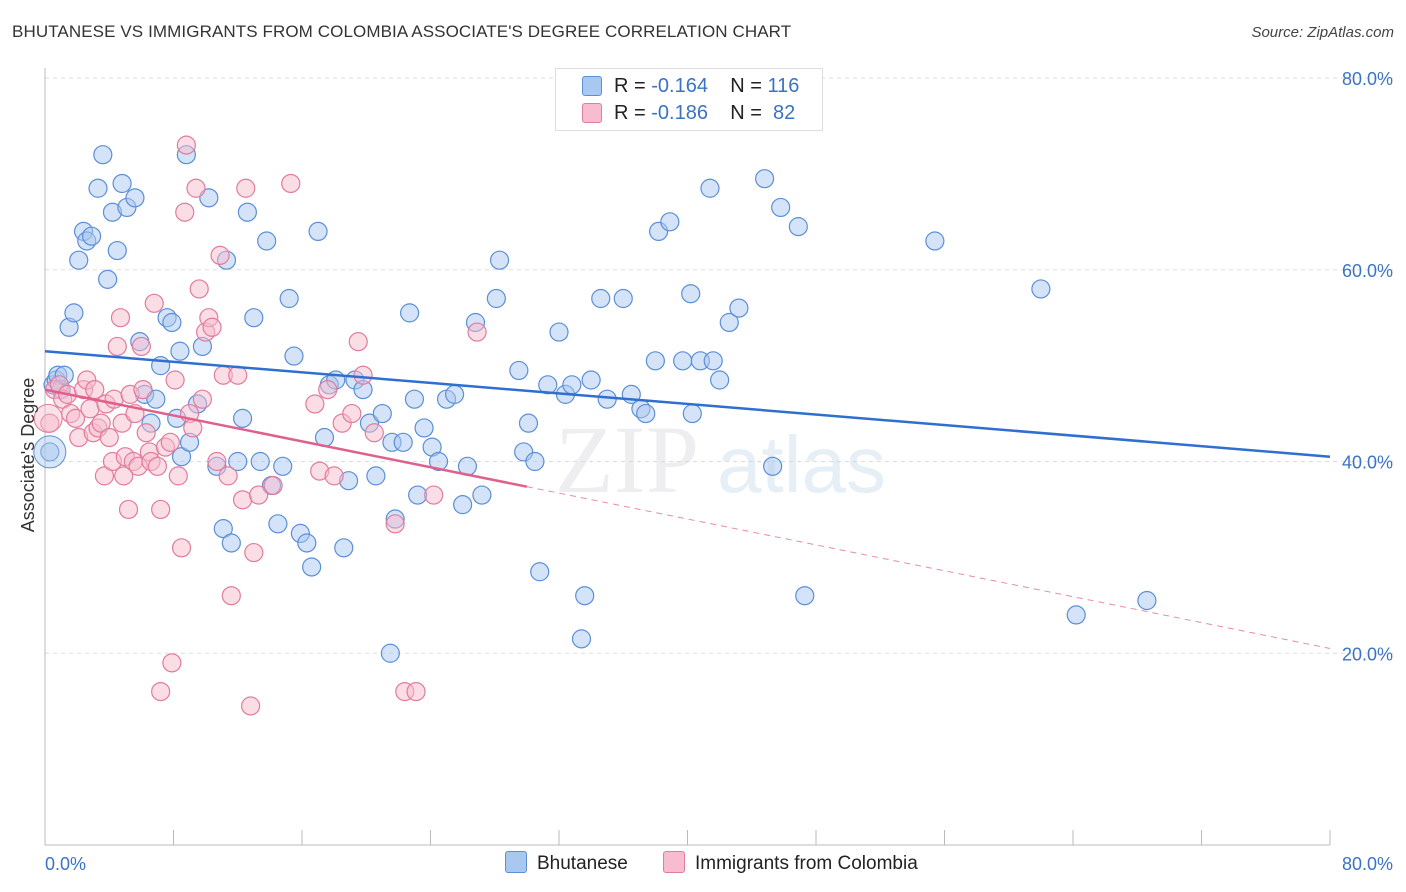 The width and height of the screenshot is (1406, 892). I want to click on n-label: N =, so click(746, 86).